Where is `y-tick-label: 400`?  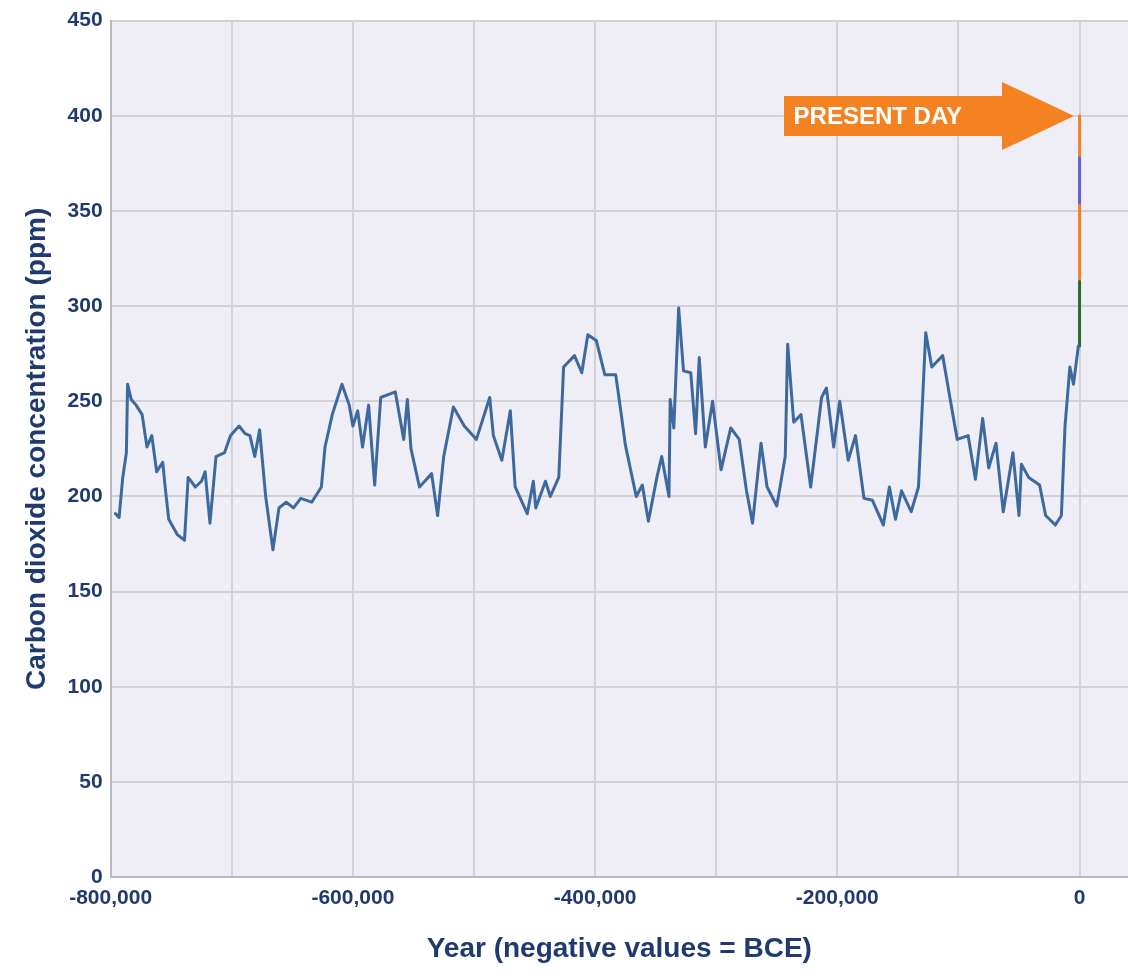 y-tick-label: 400 is located at coordinates (85, 114).